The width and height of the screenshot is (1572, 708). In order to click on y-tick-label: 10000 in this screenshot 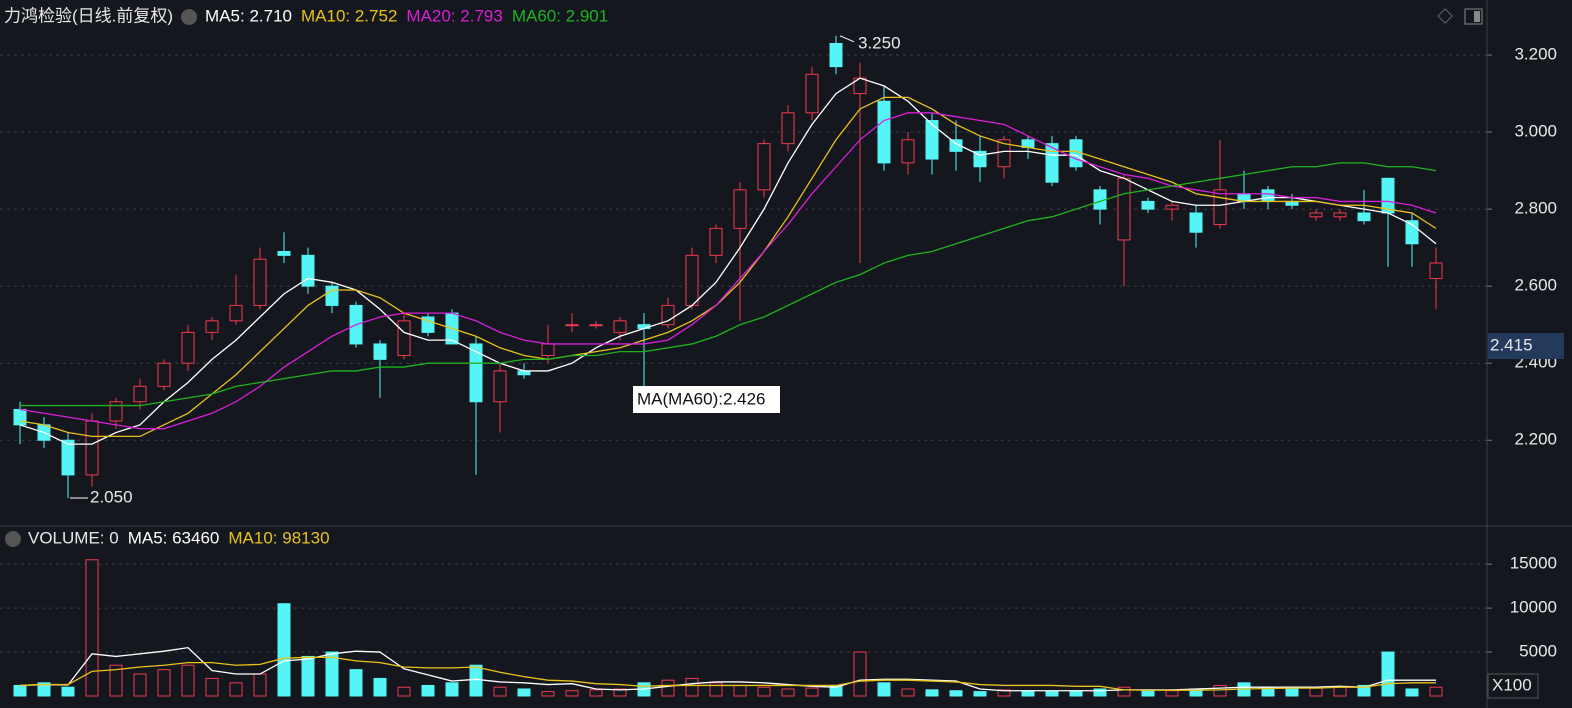, I will do `click(1533, 607)`.